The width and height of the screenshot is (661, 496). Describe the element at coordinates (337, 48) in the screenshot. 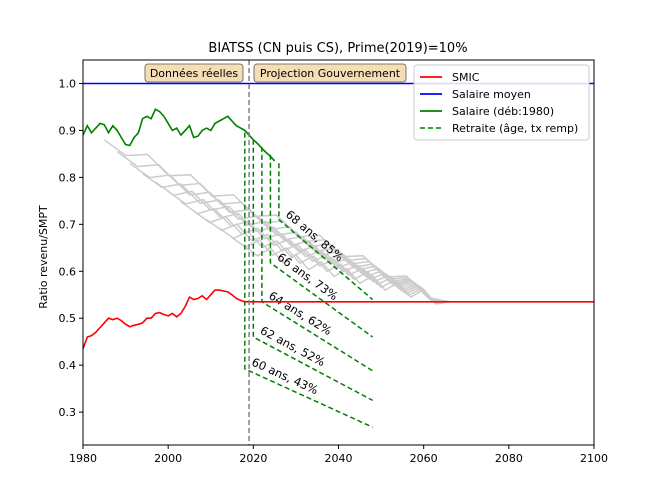

I see `chart-title: BIATSS (CN puis CS), Prime(2019)=10%` at that location.